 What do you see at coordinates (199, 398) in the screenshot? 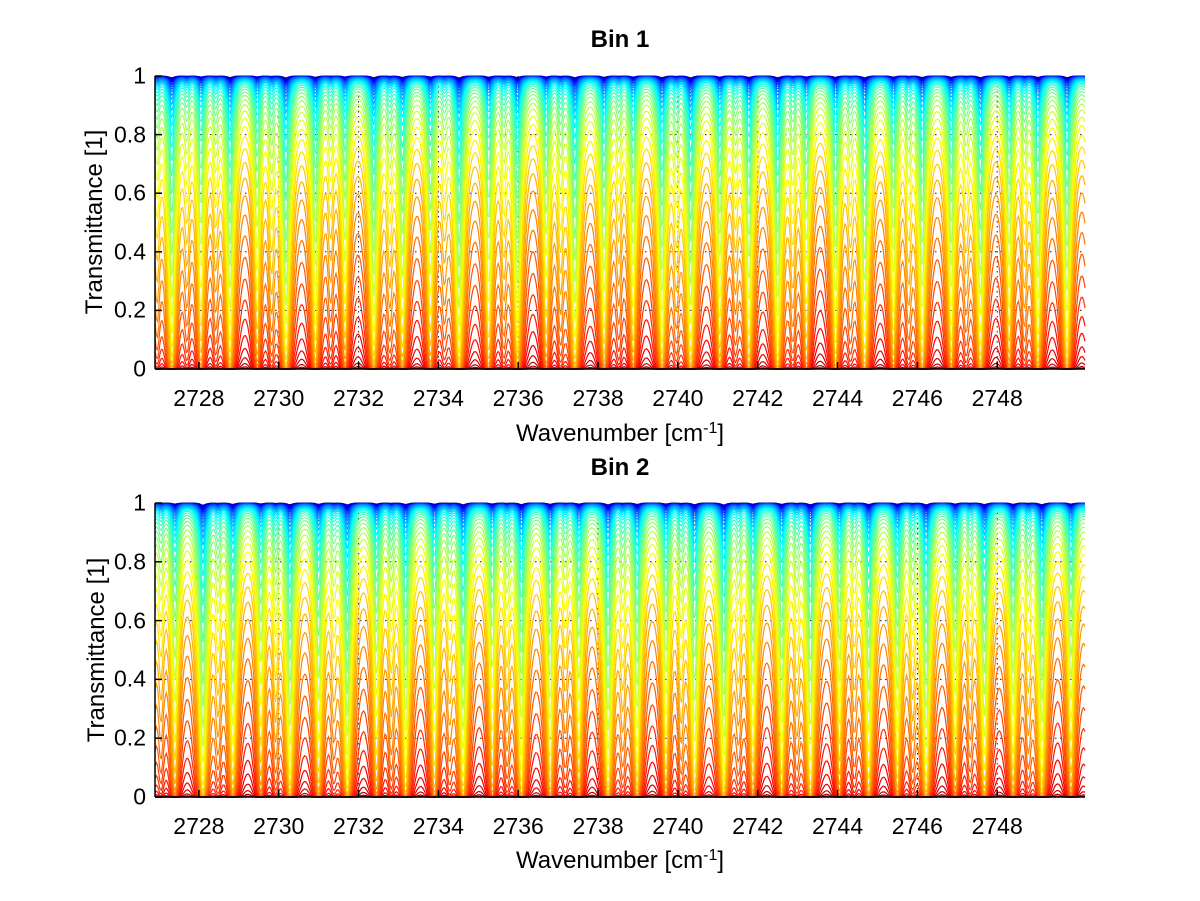
I see `bin1-x-tick-label: 2728` at bounding box center [199, 398].